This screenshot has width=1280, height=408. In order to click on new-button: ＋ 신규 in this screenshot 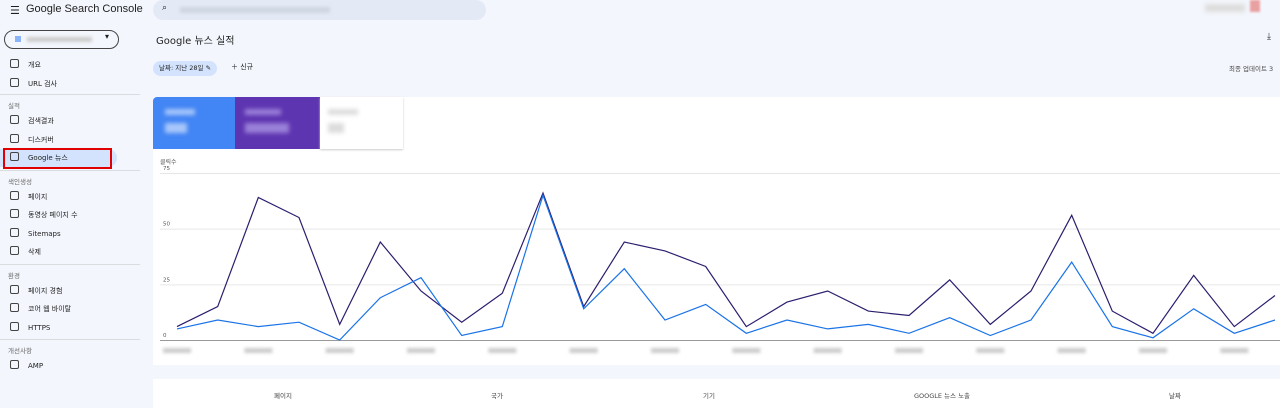, I will do `click(242, 67)`.